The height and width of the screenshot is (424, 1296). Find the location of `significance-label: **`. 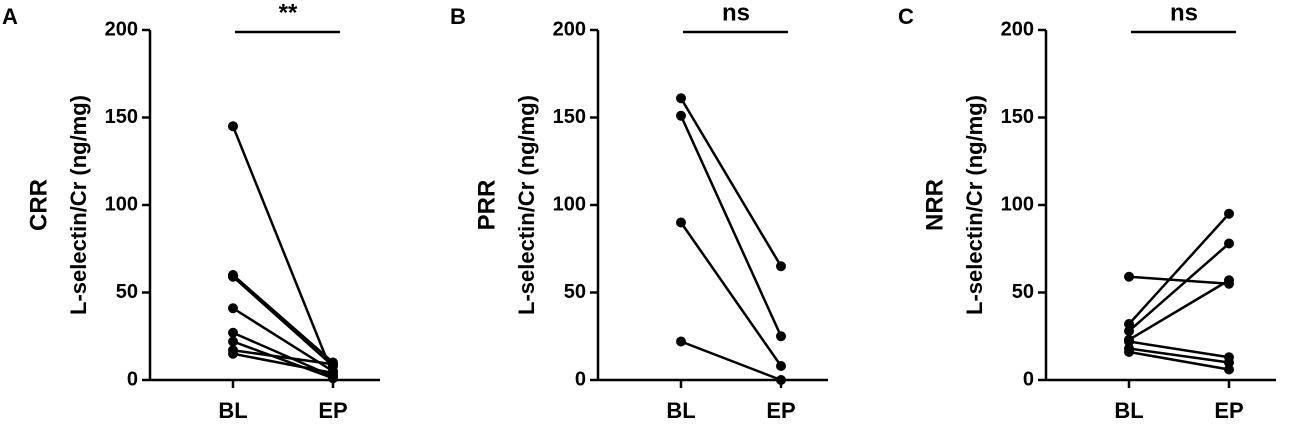

significance-label: ** is located at coordinates (288, 13).